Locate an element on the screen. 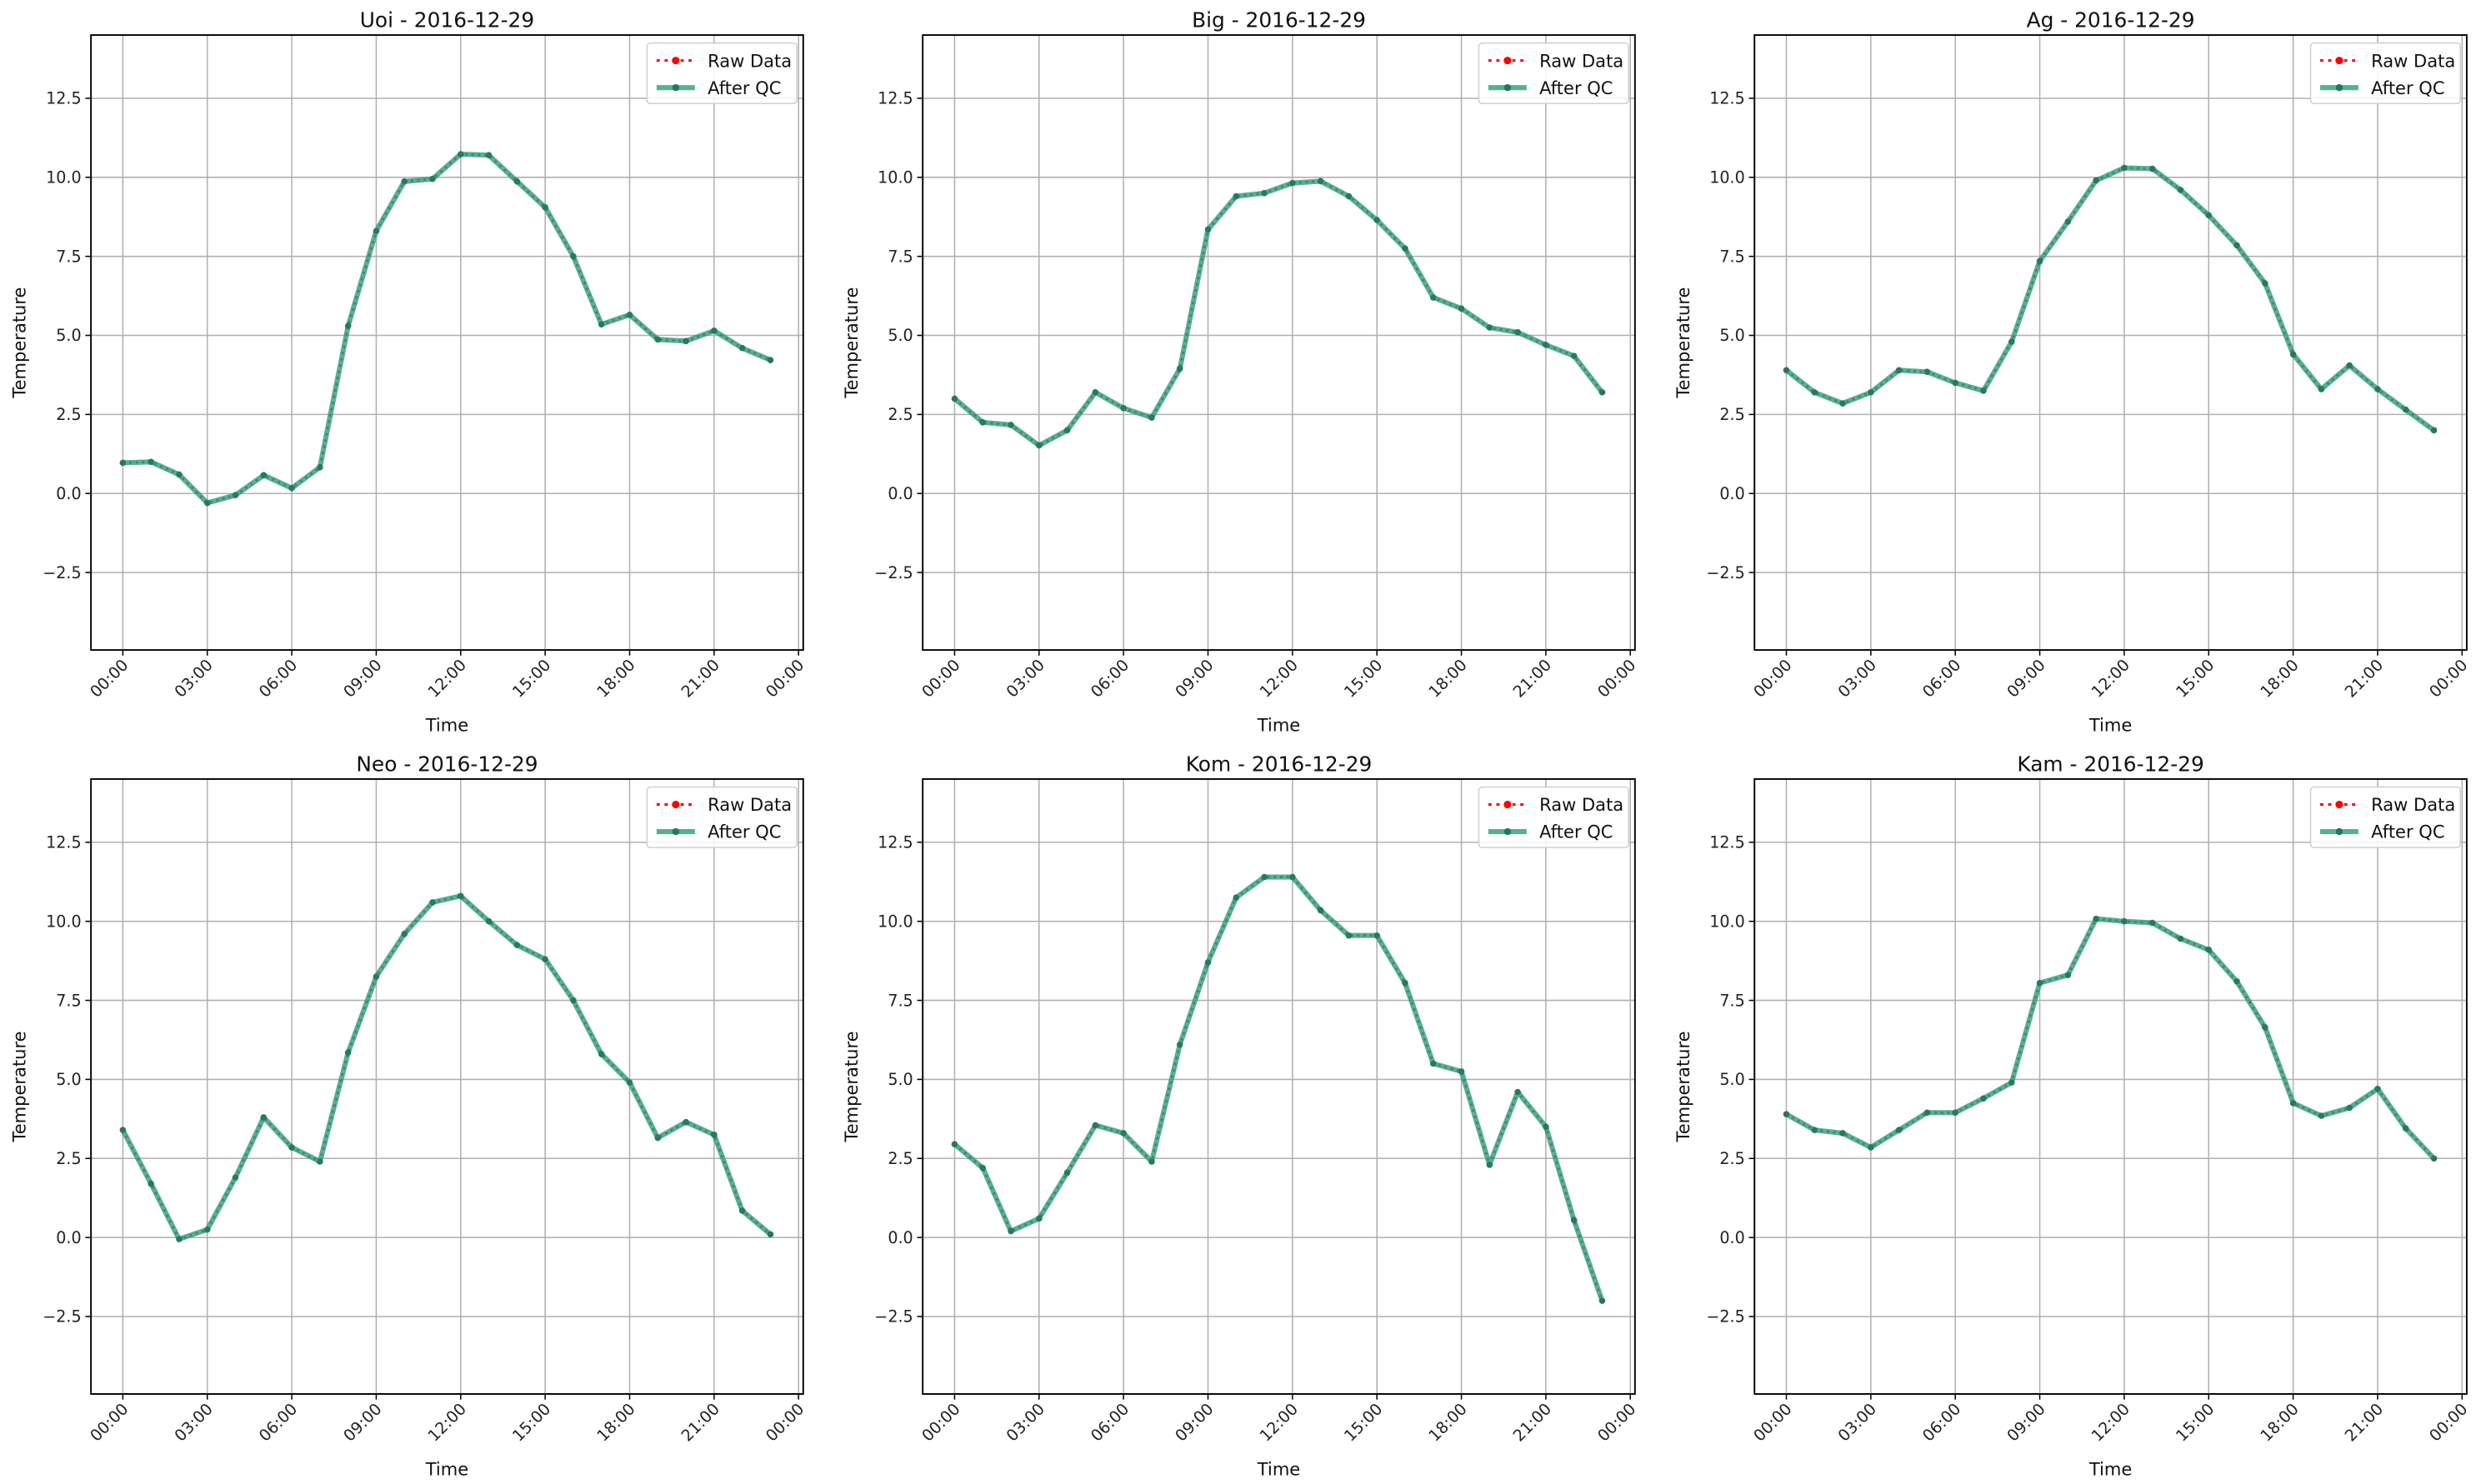 The height and width of the screenshot is (1484, 2486). y-tick-label: 12.5 is located at coordinates (1727, 842).